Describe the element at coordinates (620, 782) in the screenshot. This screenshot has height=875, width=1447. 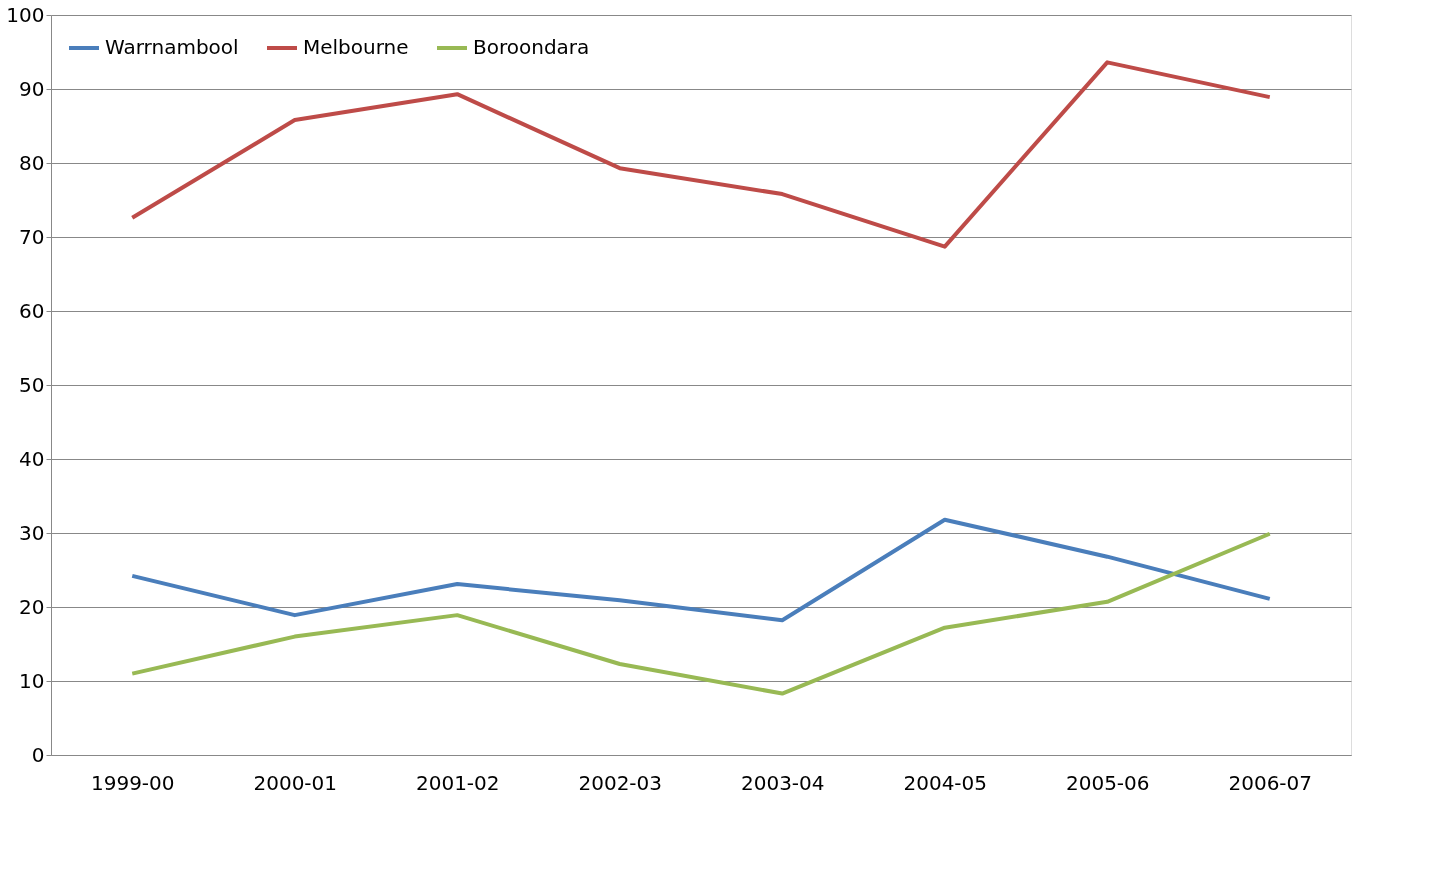
I see `x-tick-label: 2002-03` at that location.